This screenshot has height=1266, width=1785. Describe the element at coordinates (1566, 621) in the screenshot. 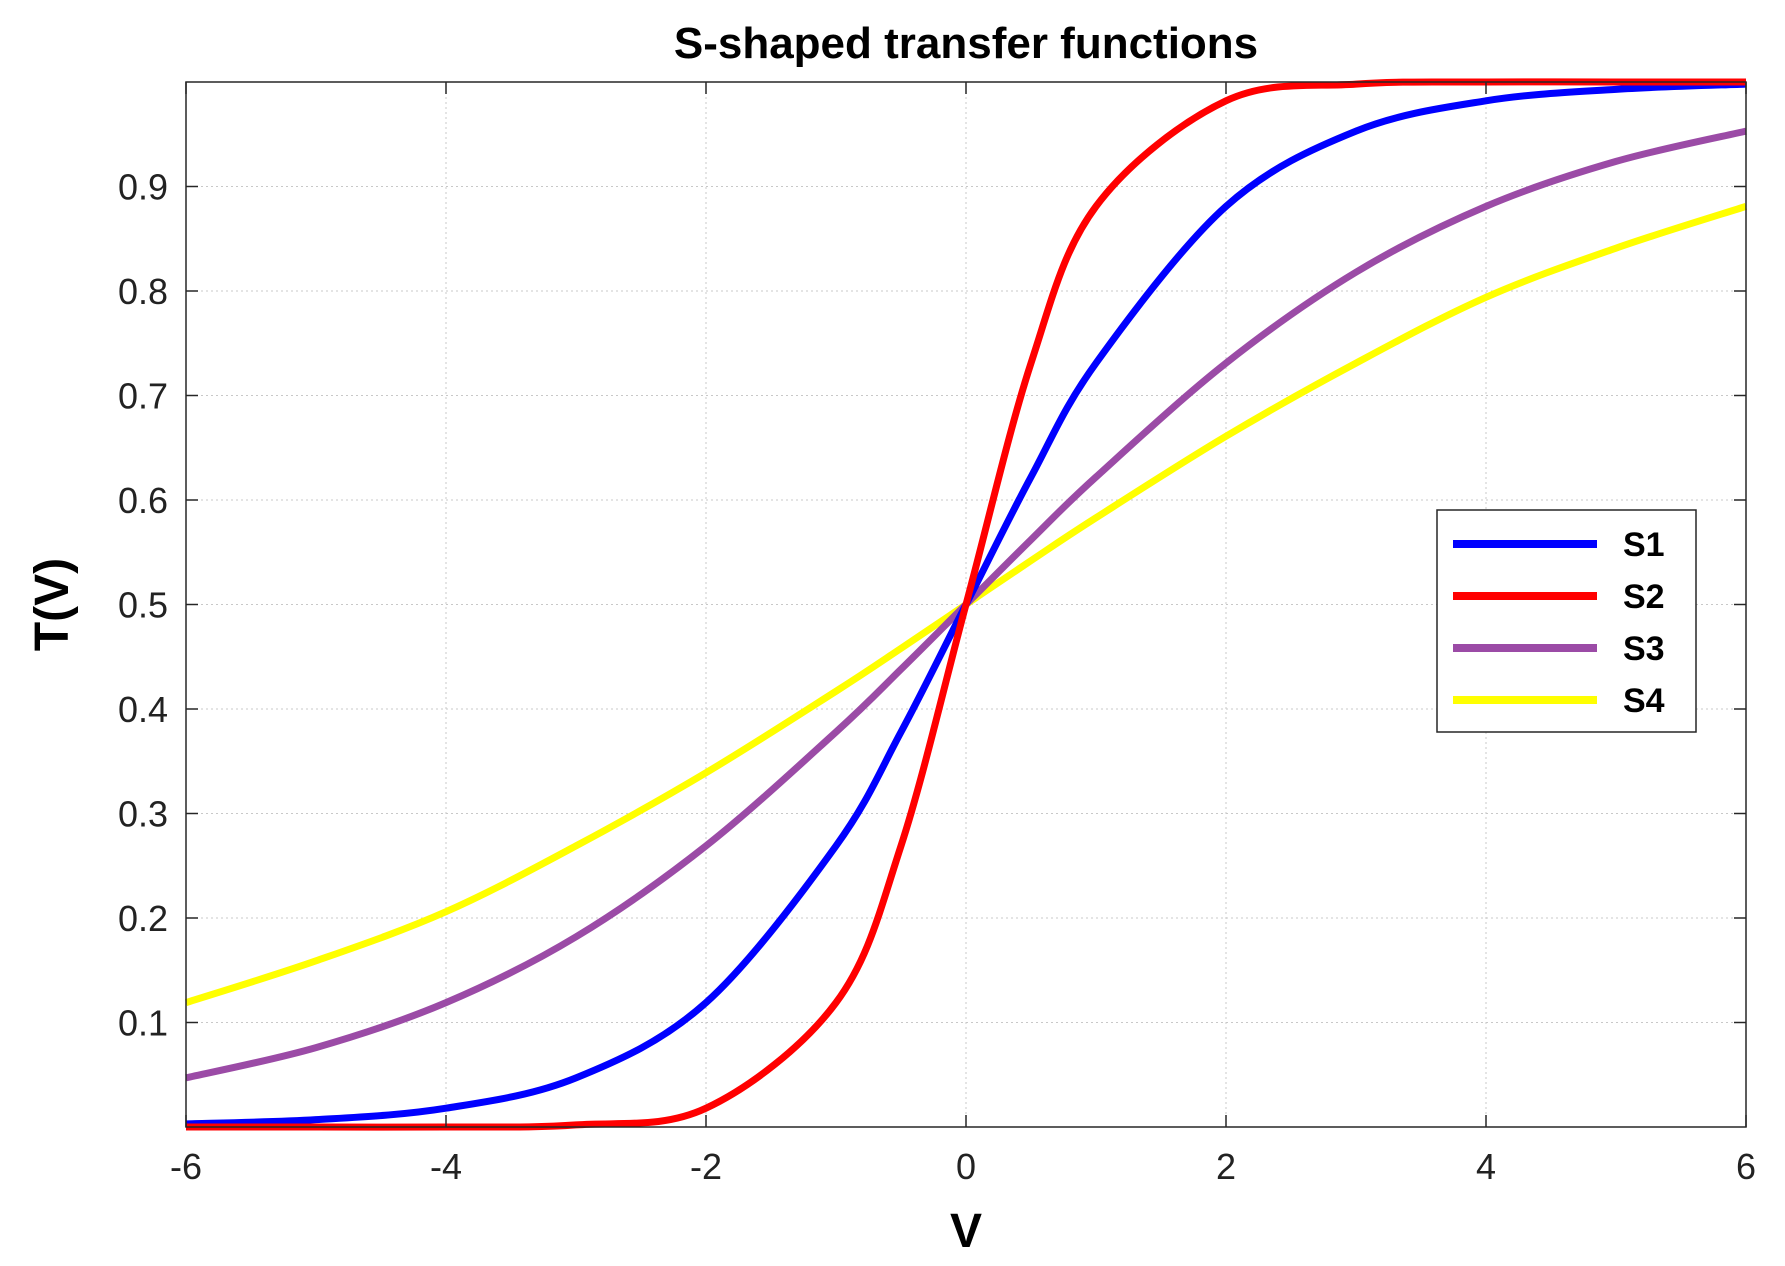

I see `legend: S1 S2 S3 S4` at that location.